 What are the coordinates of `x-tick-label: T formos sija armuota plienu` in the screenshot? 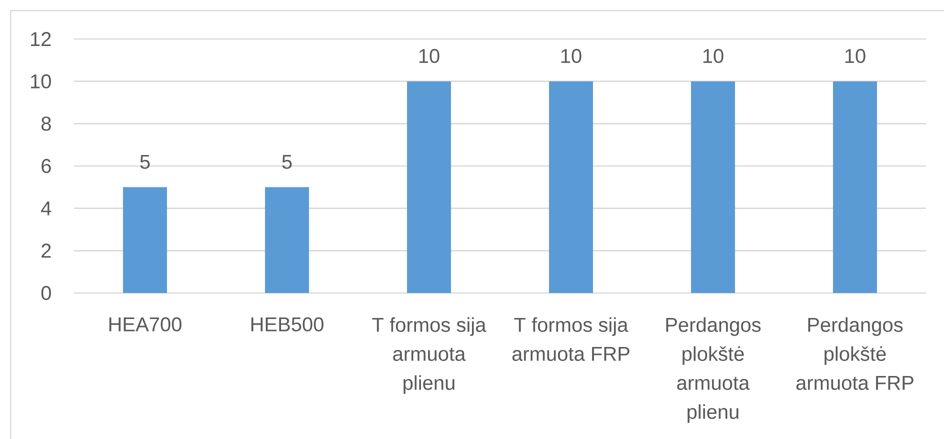 It's located at (429, 355).